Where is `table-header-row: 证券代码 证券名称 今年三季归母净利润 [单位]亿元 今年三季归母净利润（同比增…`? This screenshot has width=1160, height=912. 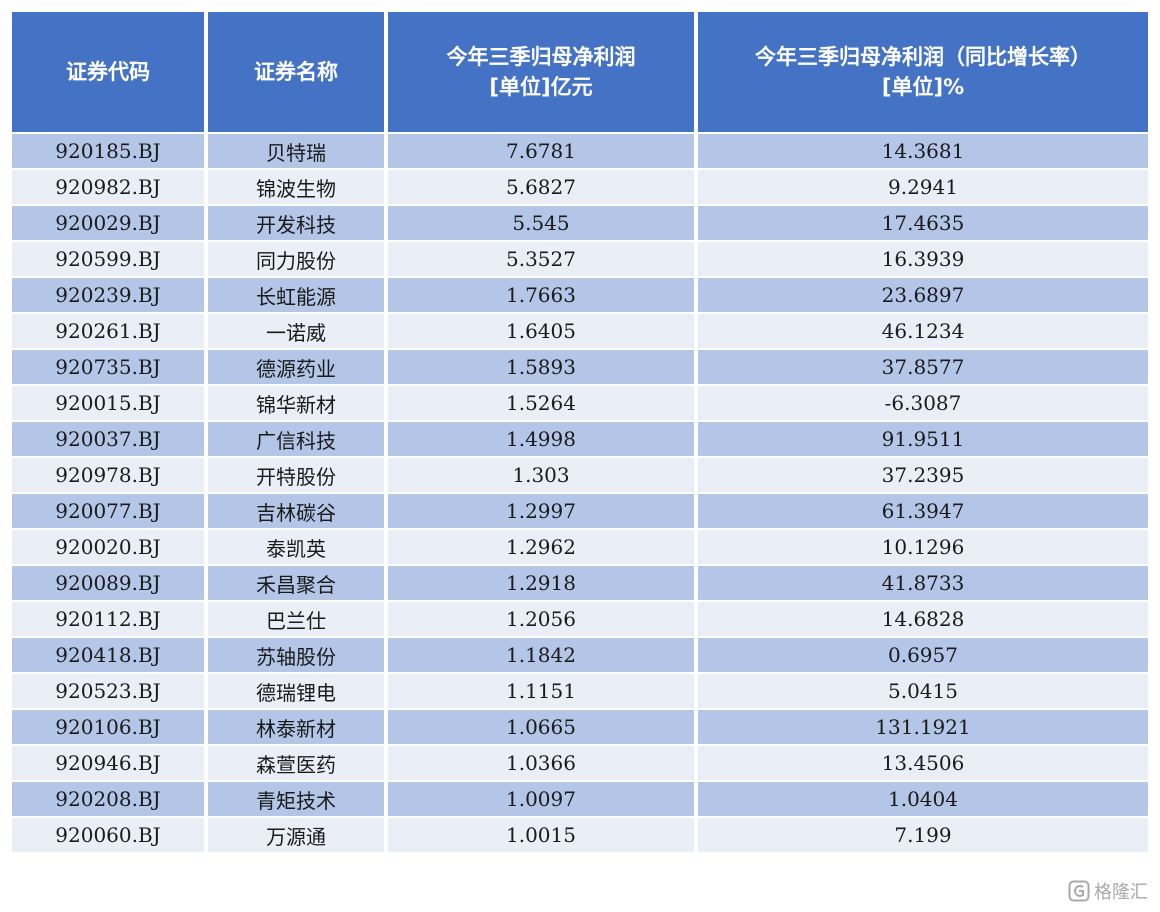
table-header-row: 证券代码 证券名称 今年三季归母净利润 [单位]亿元 今年三季归母净利润（同比增… is located at coordinates (580, 72).